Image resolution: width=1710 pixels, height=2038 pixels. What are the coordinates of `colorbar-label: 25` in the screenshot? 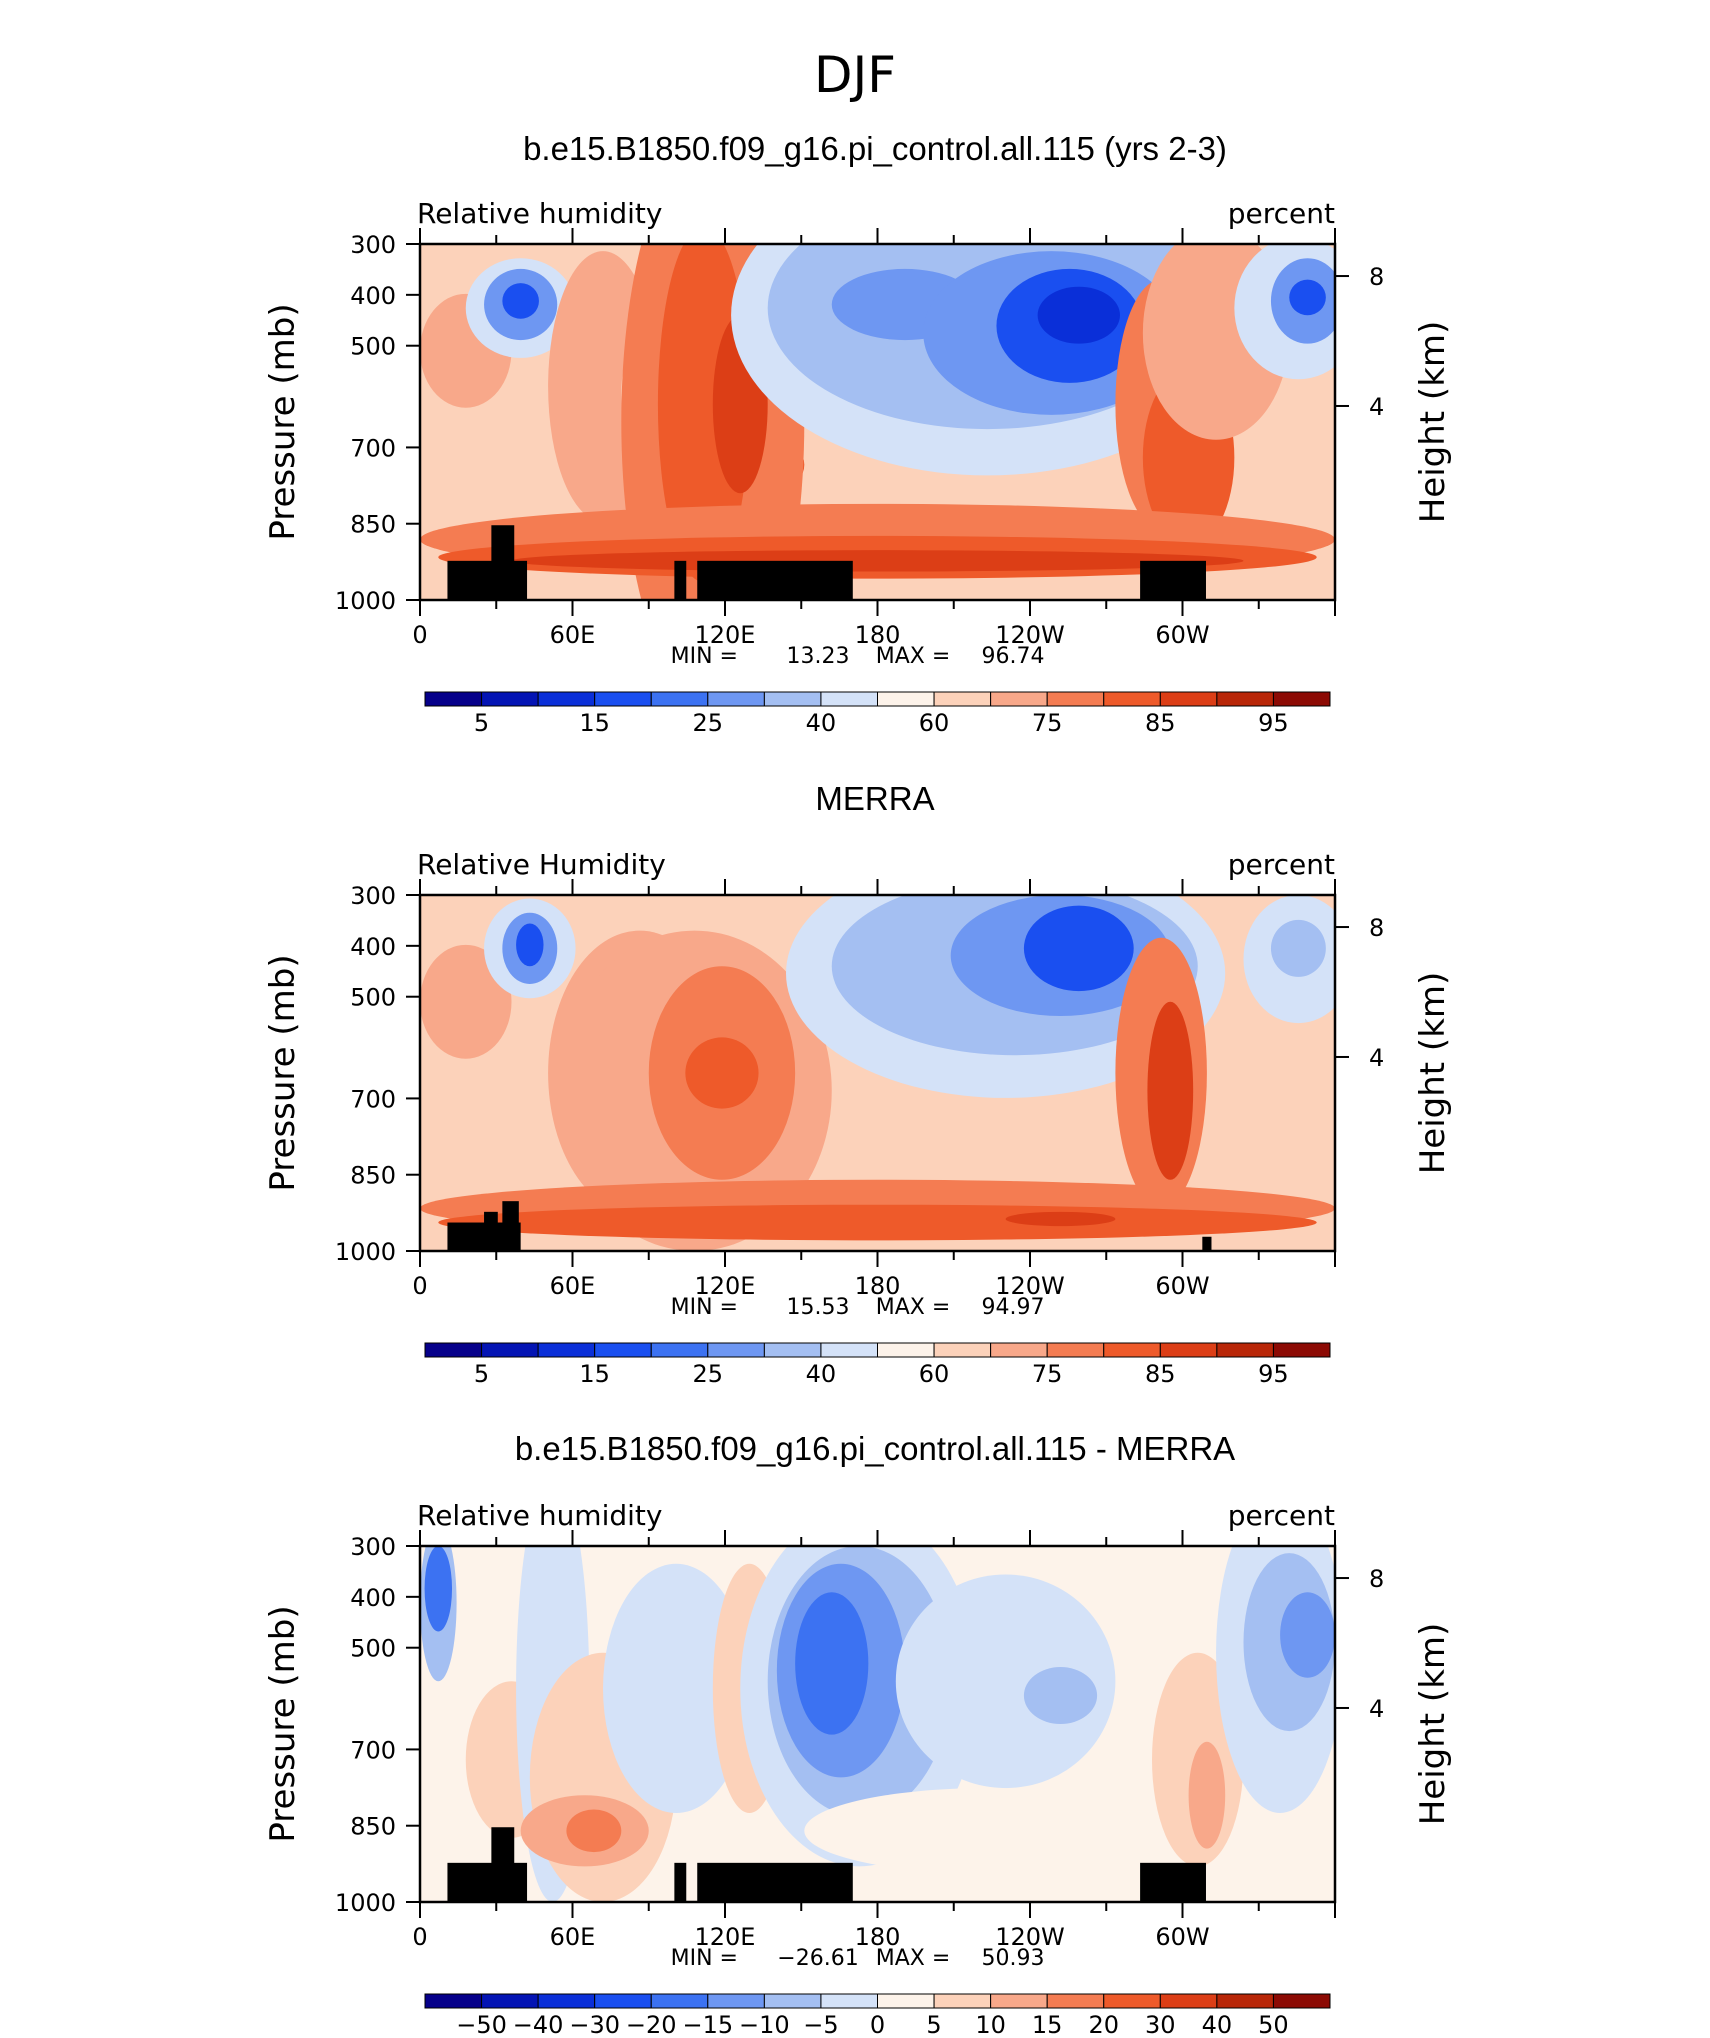 It's located at (708, 723).